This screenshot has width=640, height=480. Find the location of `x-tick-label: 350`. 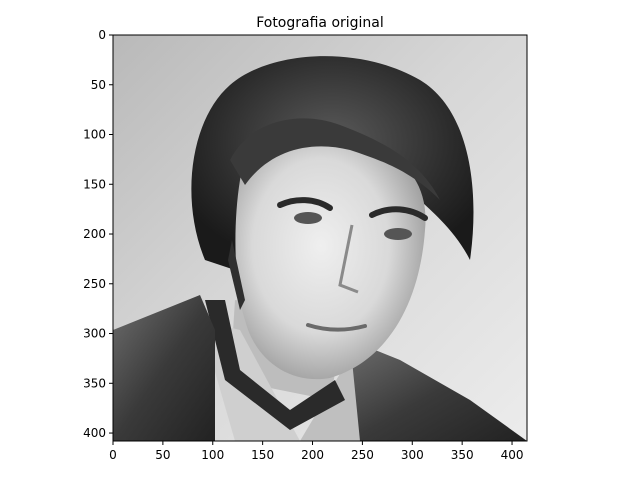

x-tick-label: 350 is located at coordinates (462, 455).